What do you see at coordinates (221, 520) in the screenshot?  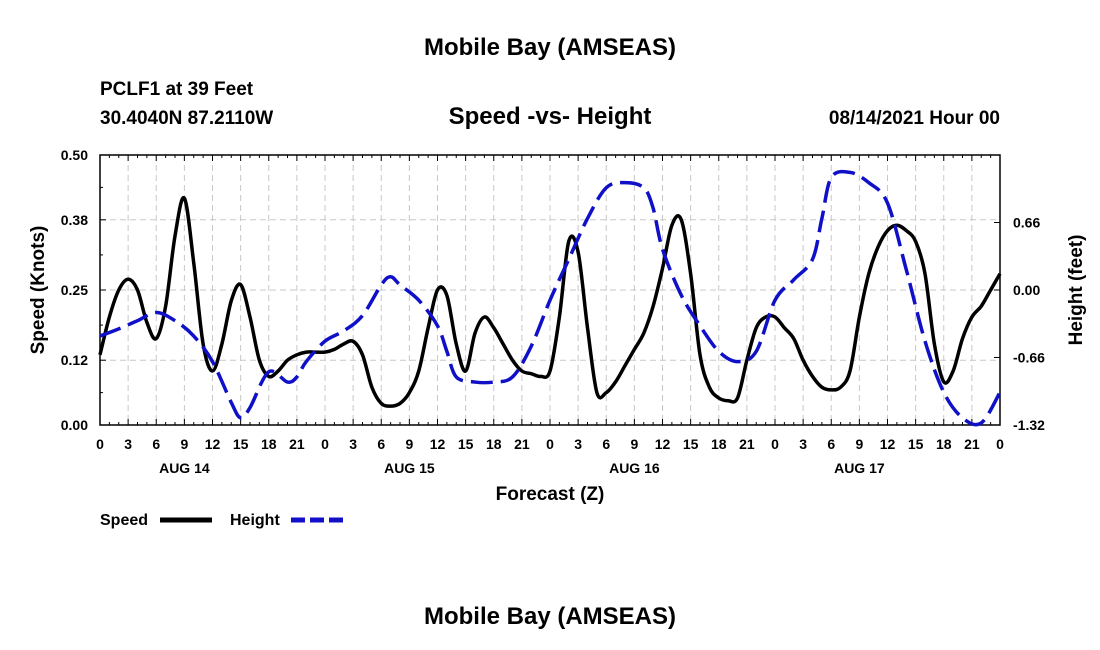 I see `legend: Speed Height` at bounding box center [221, 520].